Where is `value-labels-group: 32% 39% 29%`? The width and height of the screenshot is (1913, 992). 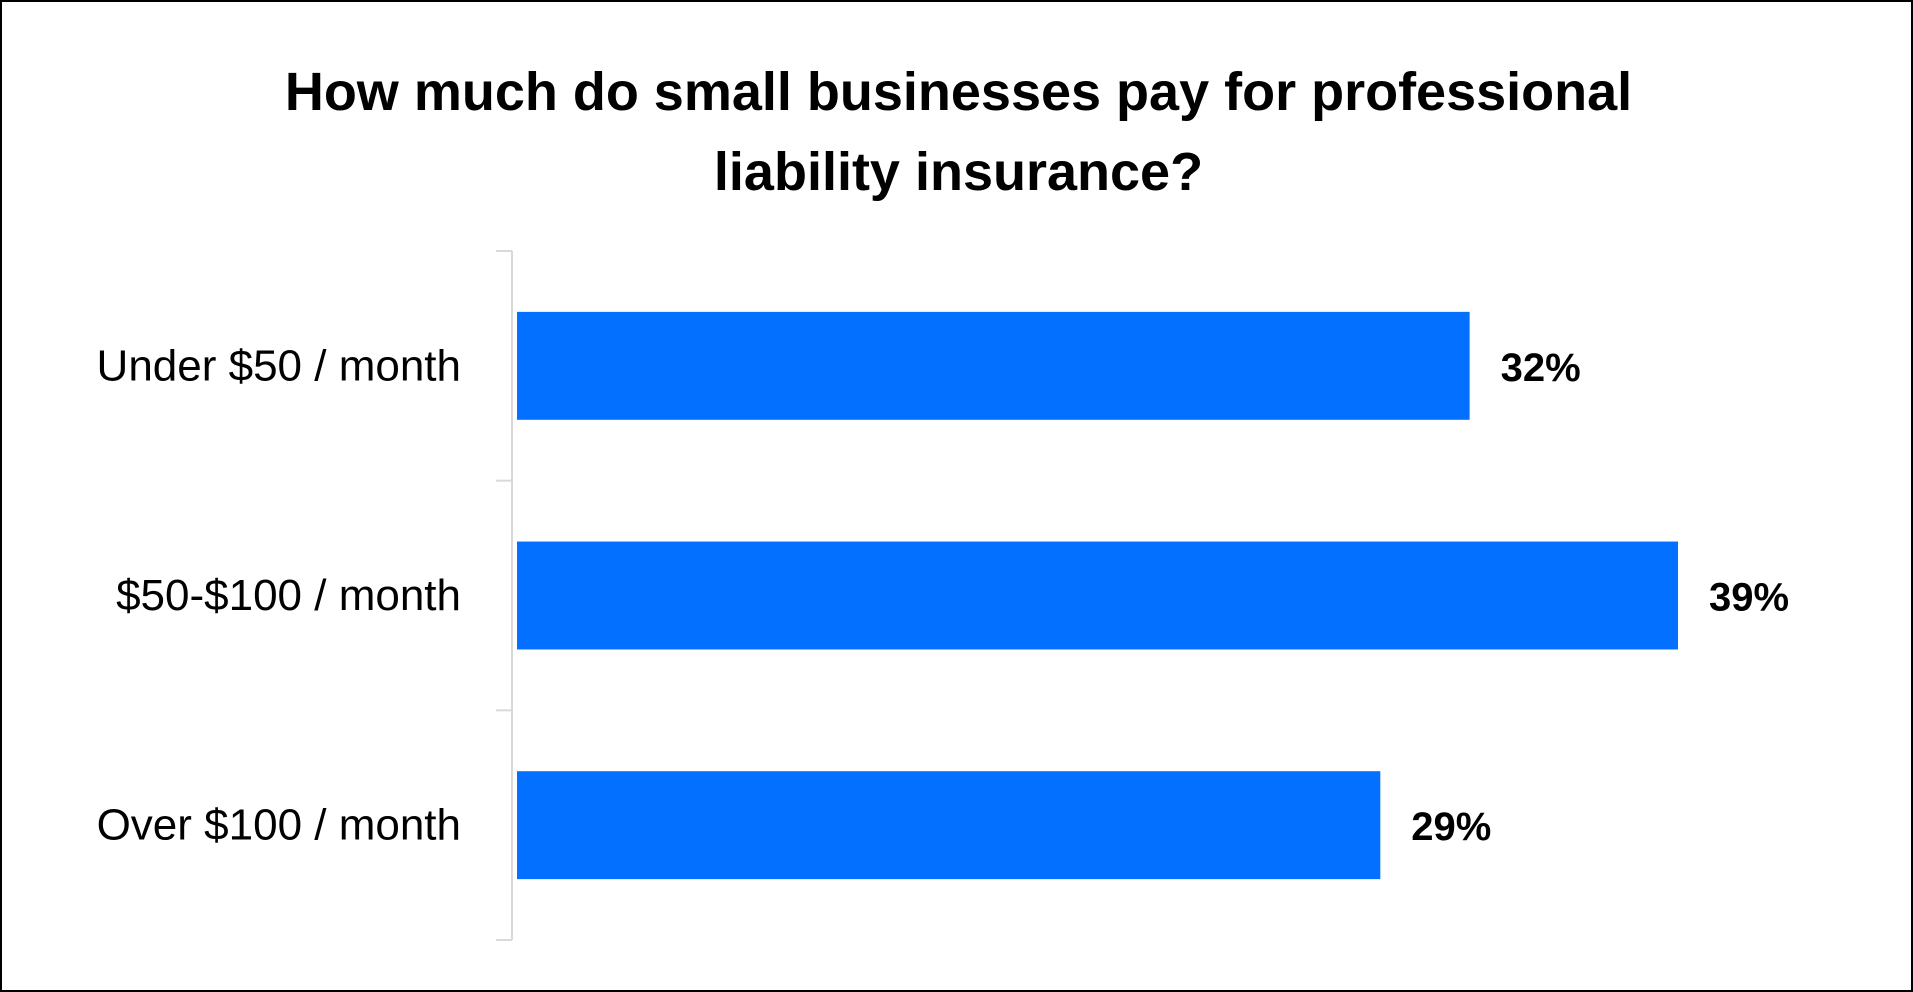 value-labels-group: 32% 39% 29% is located at coordinates (1600, 597).